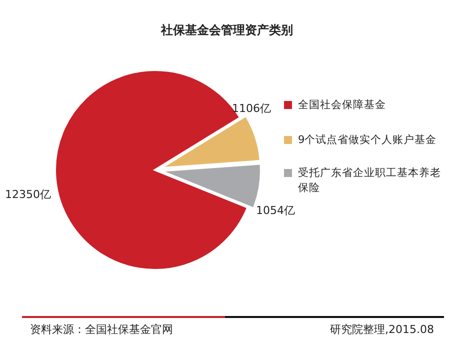 The image size is (454, 341). I want to click on annotation: 资料来源：全国社保基金官网, so click(101, 329).